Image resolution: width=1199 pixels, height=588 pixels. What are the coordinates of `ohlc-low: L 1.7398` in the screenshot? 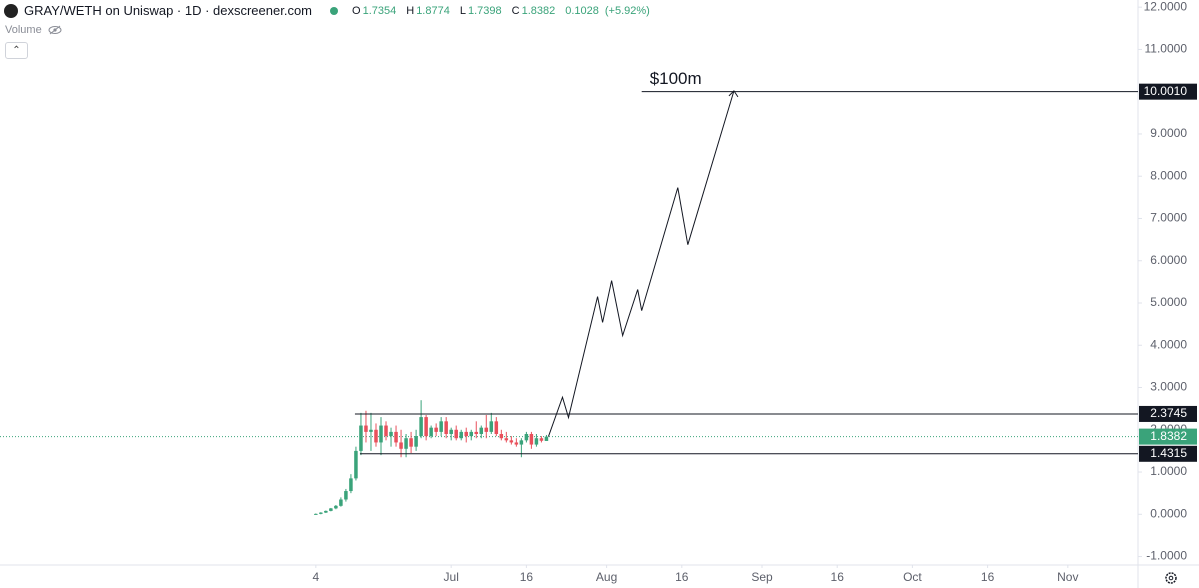 It's located at (481, 11).